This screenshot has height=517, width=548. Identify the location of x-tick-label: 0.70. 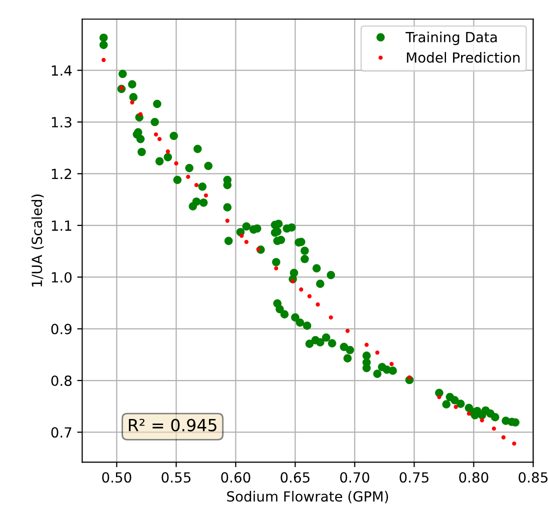
(355, 477).